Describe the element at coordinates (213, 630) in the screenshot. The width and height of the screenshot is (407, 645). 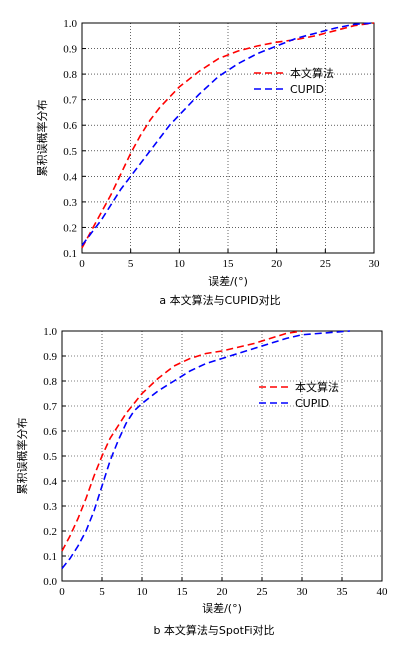
I see `figure-caption: b 本文算法与SpotFi对比` at that location.